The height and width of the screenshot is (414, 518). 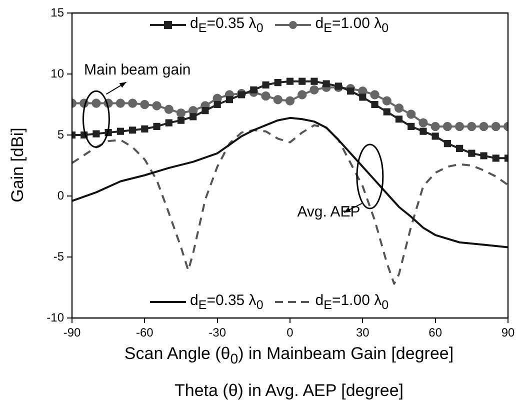 What do you see at coordinates (363, 333) in the screenshot?
I see `x-tick-label: 30` at bounding box center [363, 333].